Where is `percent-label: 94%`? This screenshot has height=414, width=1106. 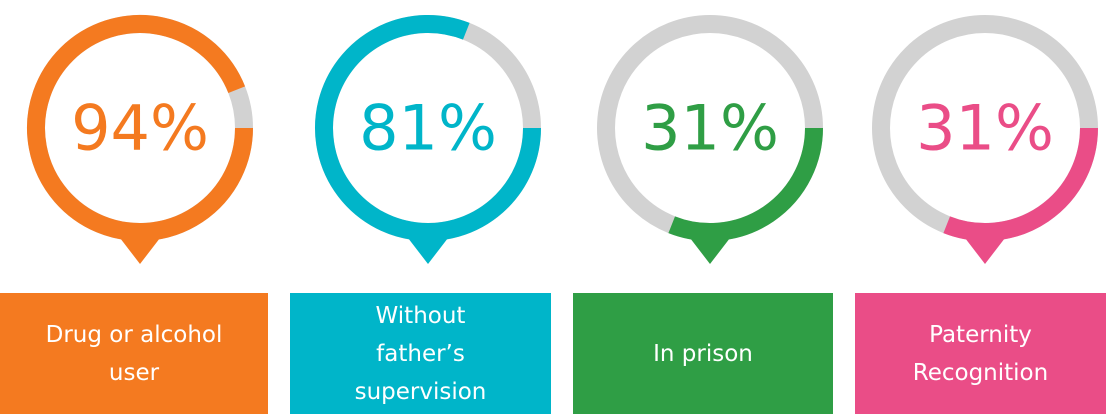
percent-label: 94% is located at coordinates (140, 128).